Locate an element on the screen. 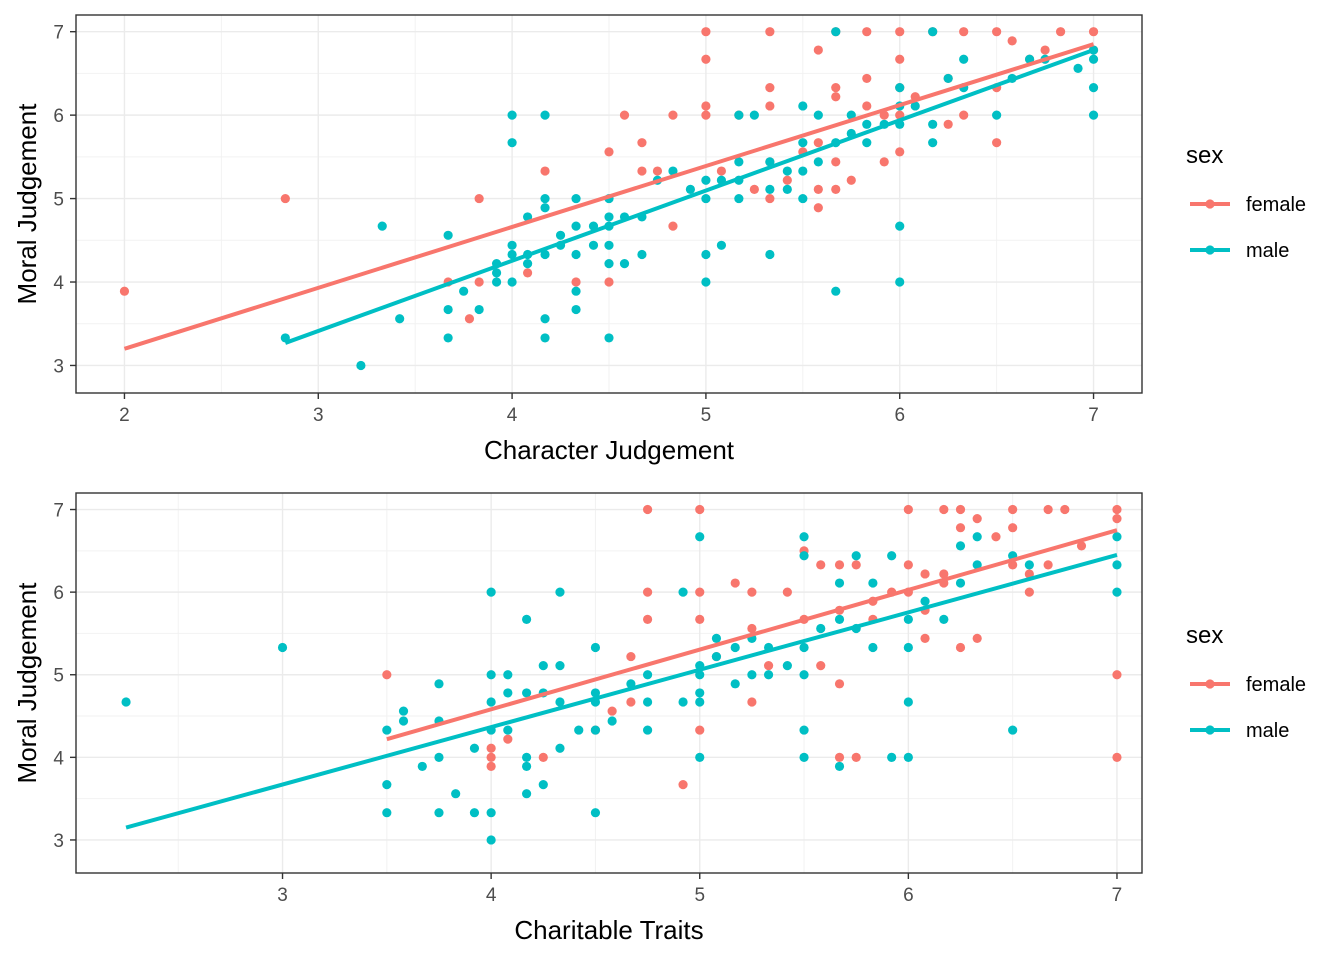  top-y-tick-label: 3 is located at coordinates (58, 366).